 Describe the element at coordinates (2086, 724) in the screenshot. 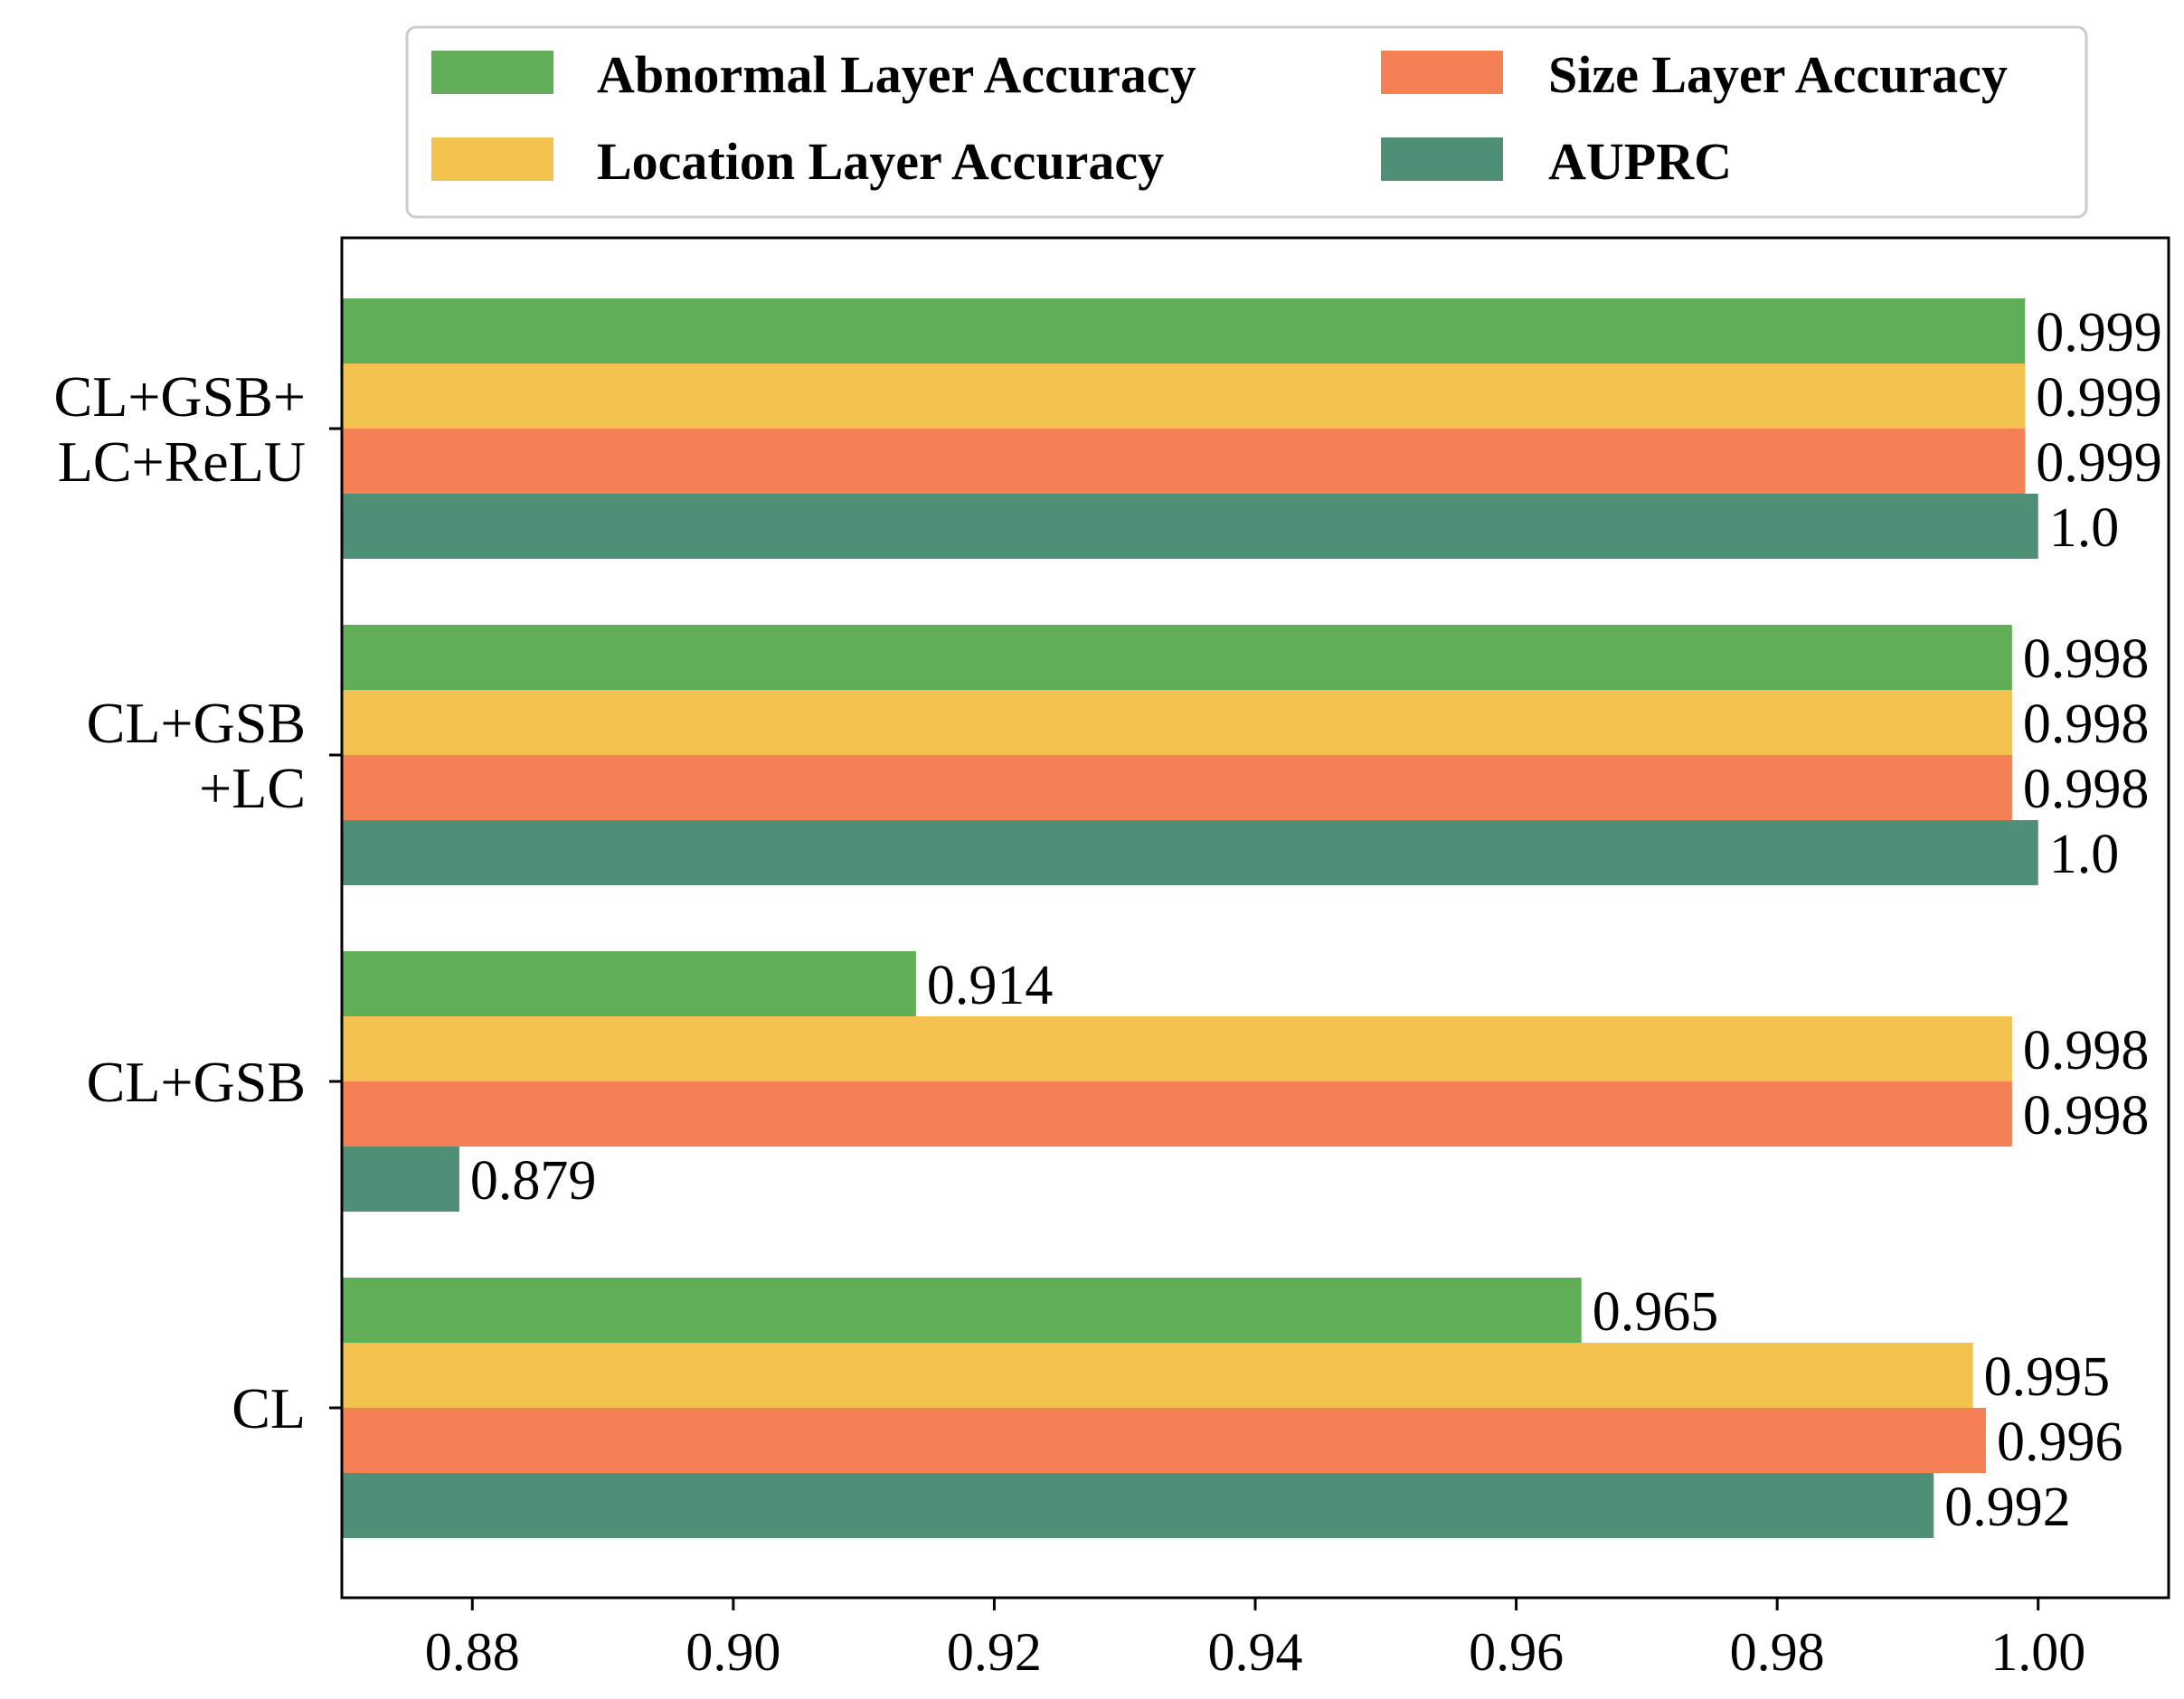

I see `data-label-1-1: 0.998` at that location.